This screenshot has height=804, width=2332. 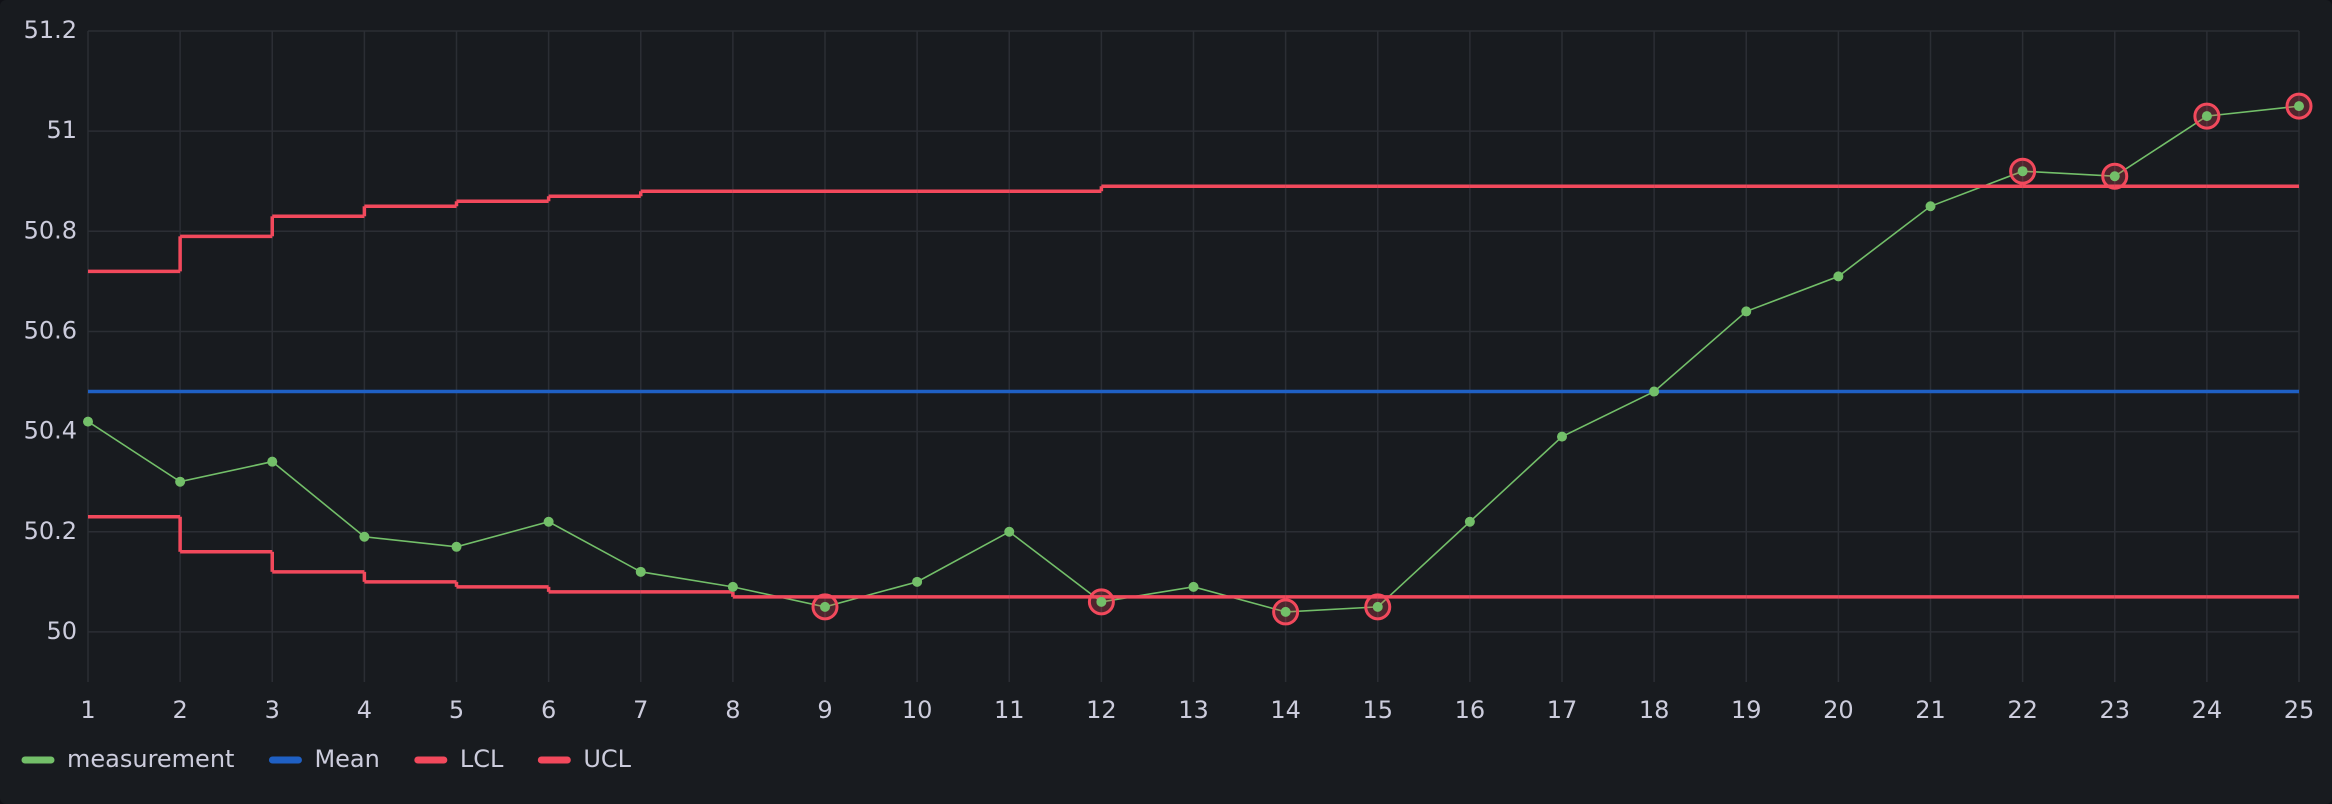 What do you see at coordinates (2022, 710) in the screenshot?
I see `x-tick-label: 22` at bounding box center [2022, 710].